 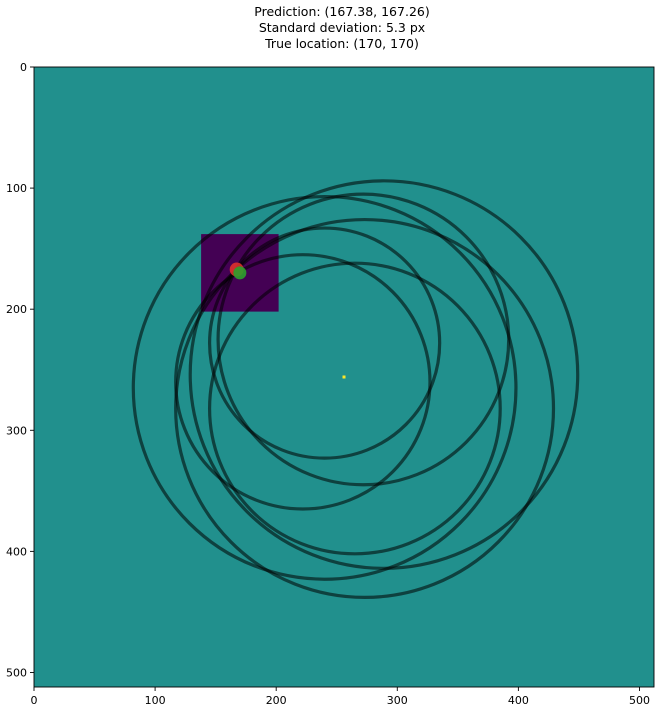 What do you see at coordinates (155, 700) in the screenshot?
I see `x-tick-label: 100` at bounding box center [155, 700].